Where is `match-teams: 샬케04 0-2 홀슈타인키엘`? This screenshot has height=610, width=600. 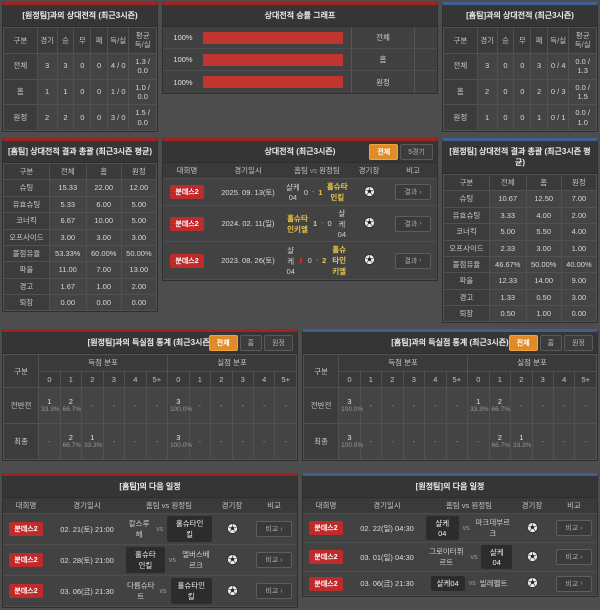 match-teams: 샬케04 0-2 홀슈타인키엘 is located at coordinates (317, 260).